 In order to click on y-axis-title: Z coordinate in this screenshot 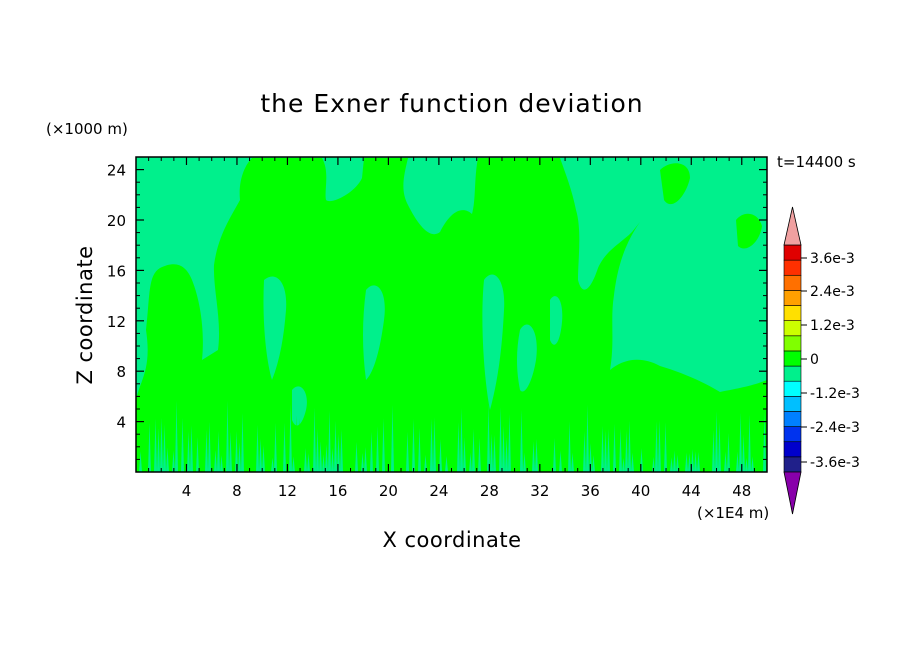, I will do `click(85, 314)`.